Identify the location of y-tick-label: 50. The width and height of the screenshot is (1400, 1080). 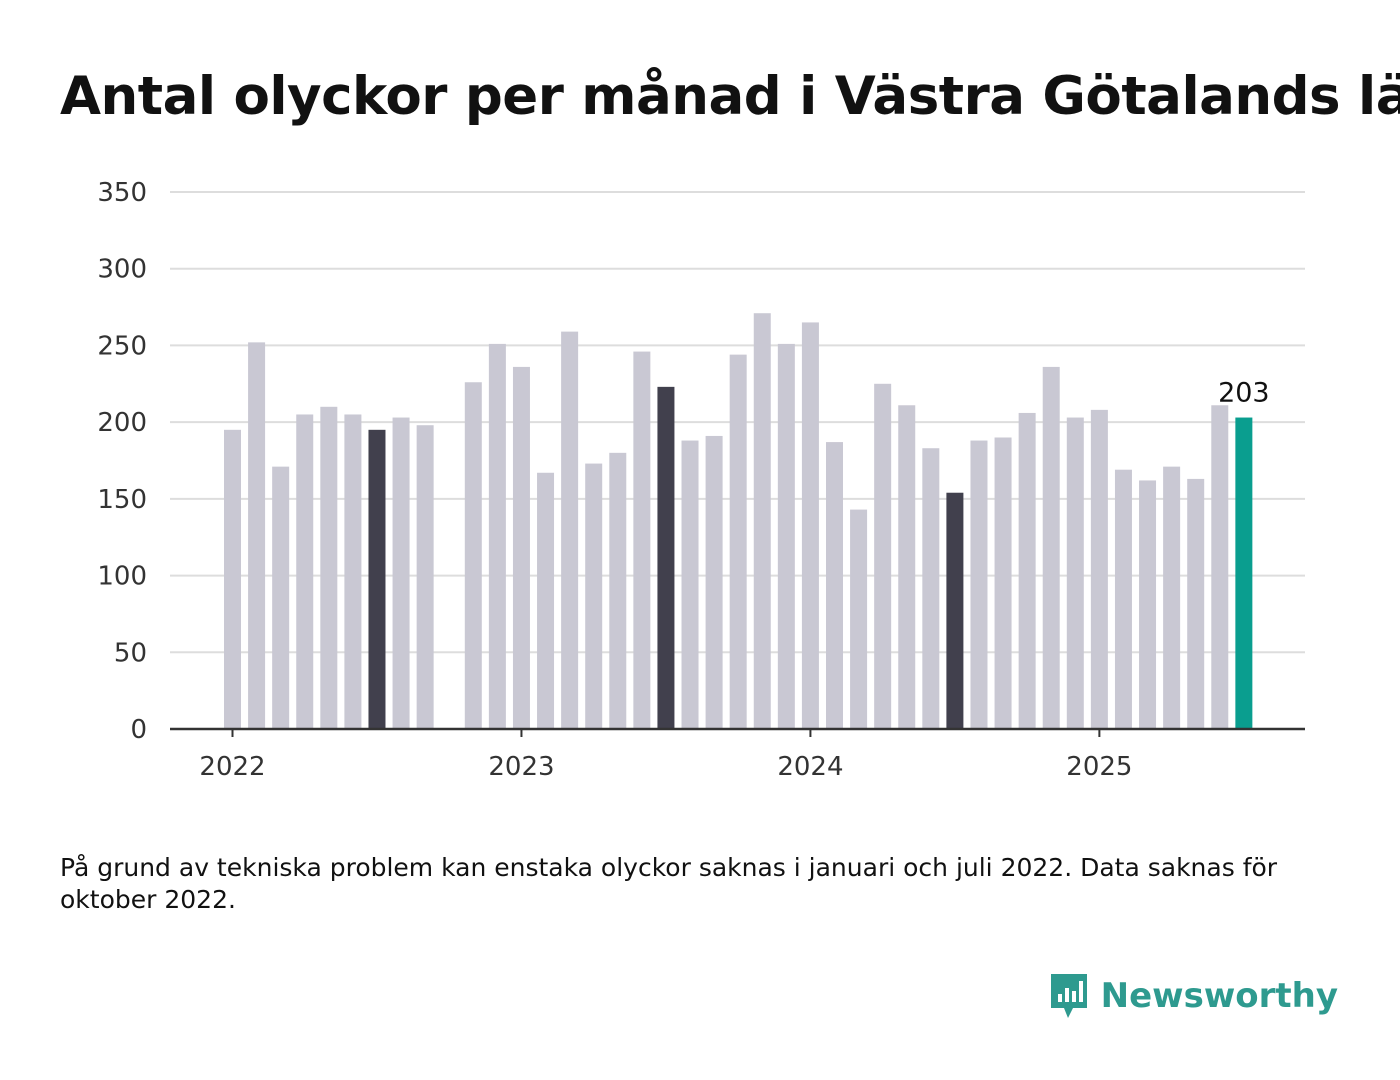
(130, 653).